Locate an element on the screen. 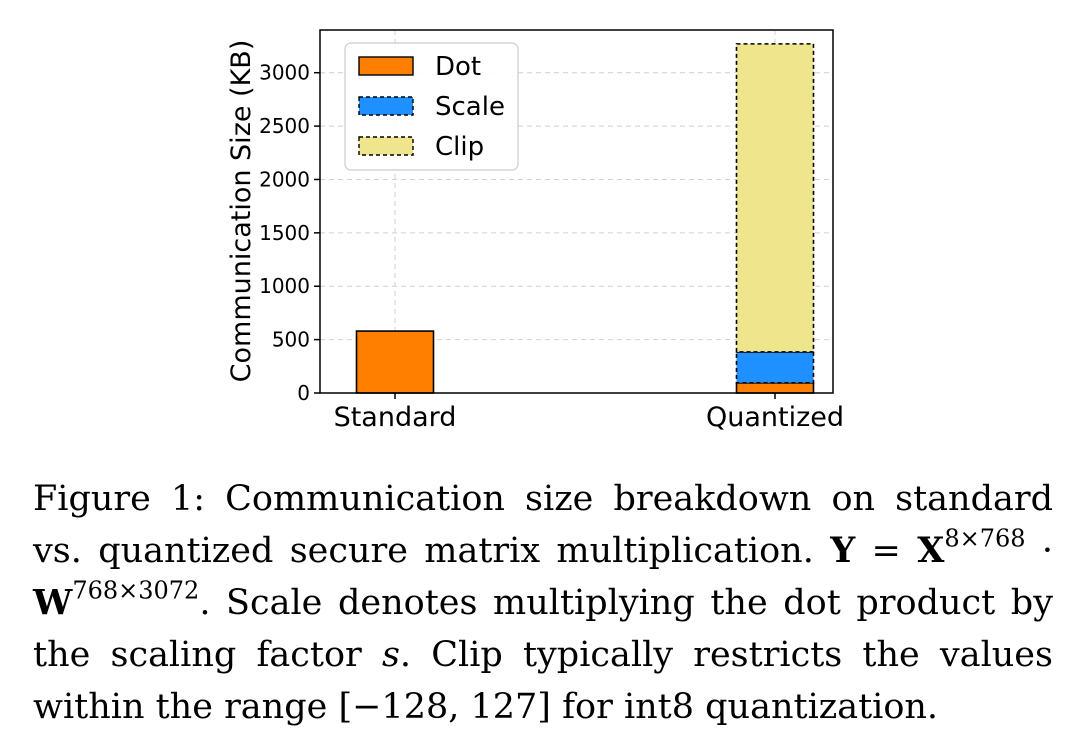 The height and width of the screenshot is (749, 1092). legend: Dot Scale Clip is located at coordinates (431, 106).